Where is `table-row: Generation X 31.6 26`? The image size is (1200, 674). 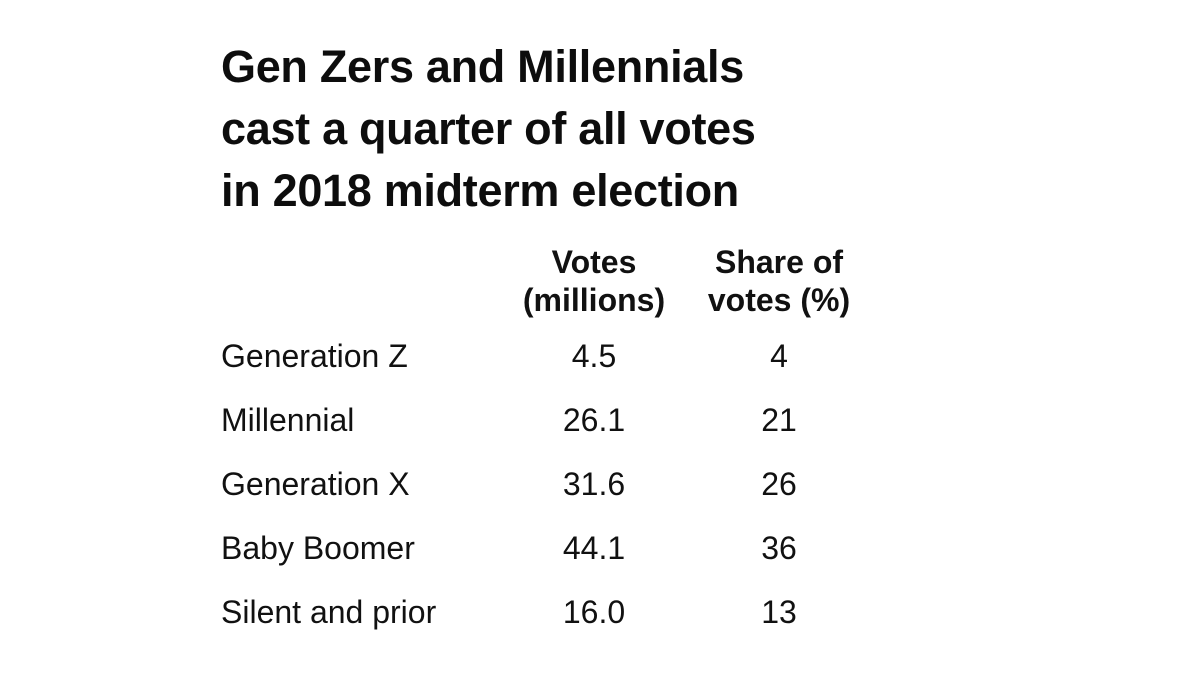 table-row: Generation X 31.6 26 is located at coordinates (551, 495).